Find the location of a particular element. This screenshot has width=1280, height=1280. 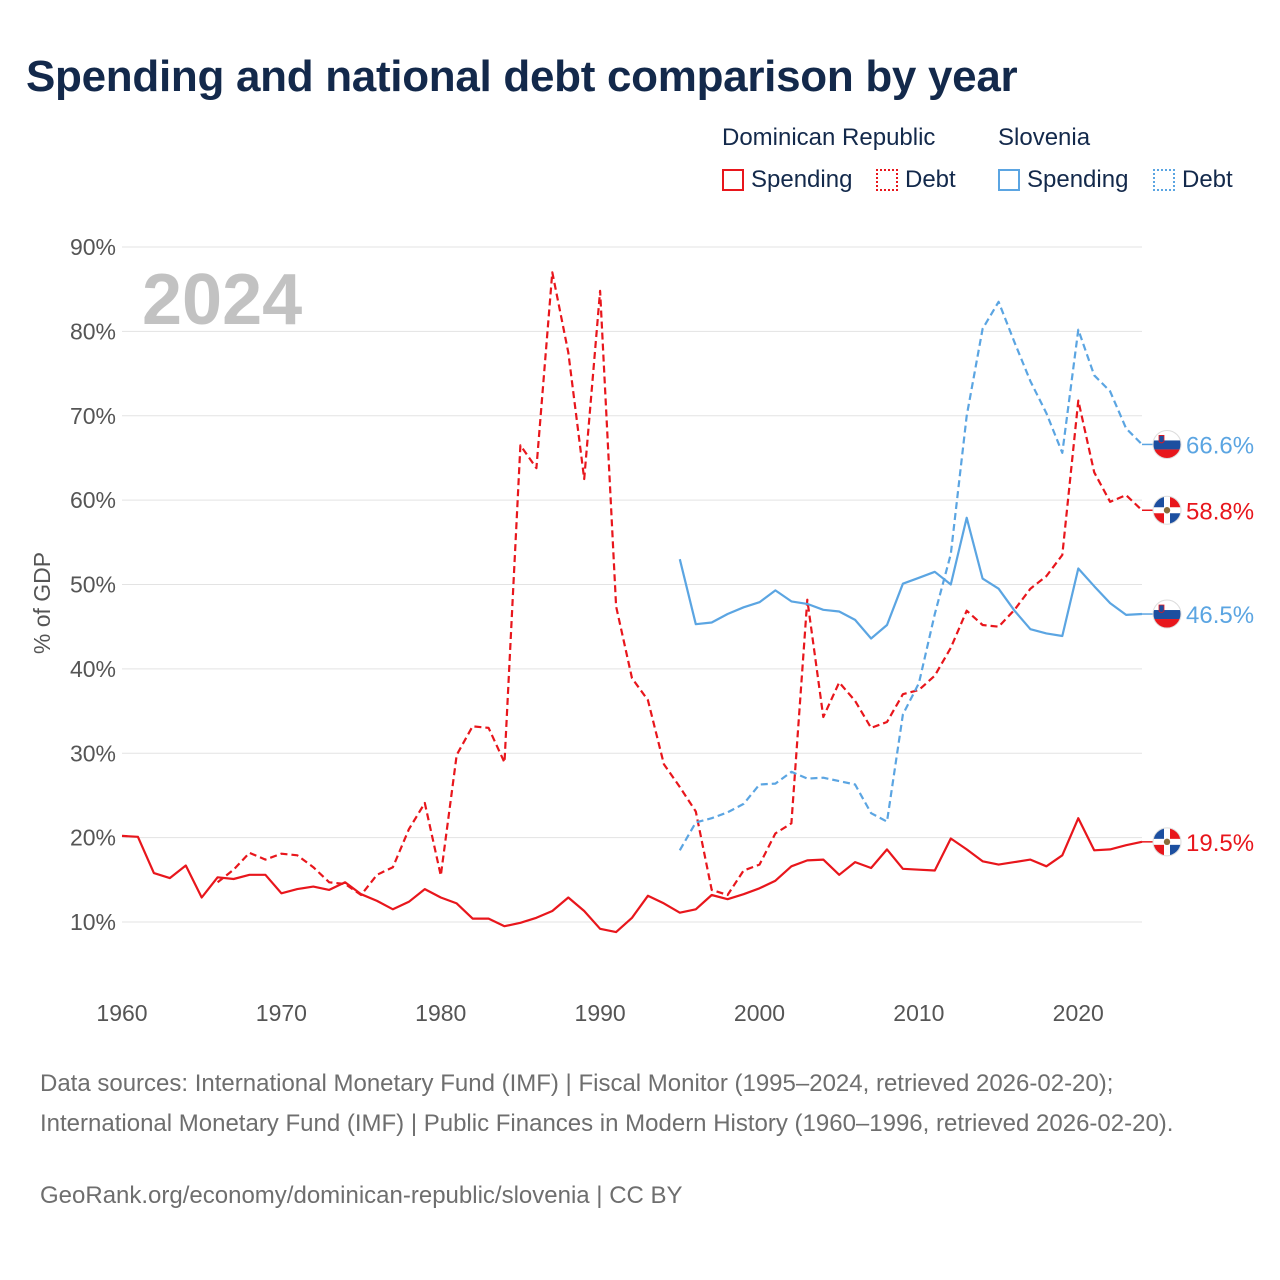

y-tick-label: 20% is located at coordinates (93, 838).